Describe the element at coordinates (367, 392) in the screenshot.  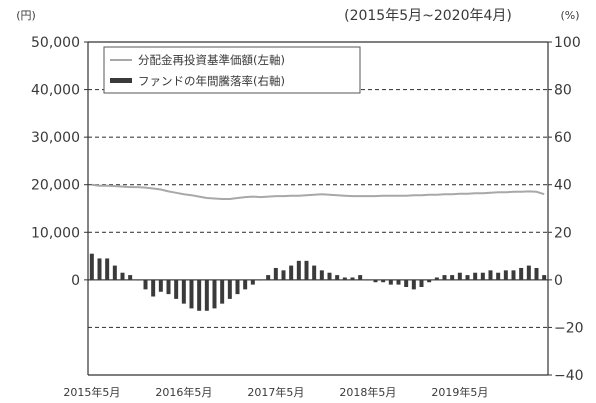
I see `x-tick-label: 2018年5月` at that location.